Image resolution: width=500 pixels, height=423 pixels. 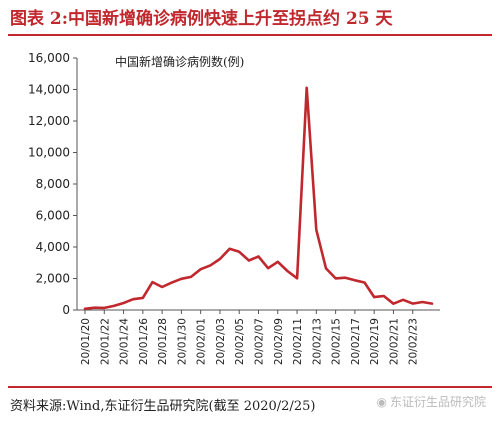 What do you see at coordinates (53, 279) in the screenshot?
I see `y-tick-label: 2,000` at bounding box center [53, 279].